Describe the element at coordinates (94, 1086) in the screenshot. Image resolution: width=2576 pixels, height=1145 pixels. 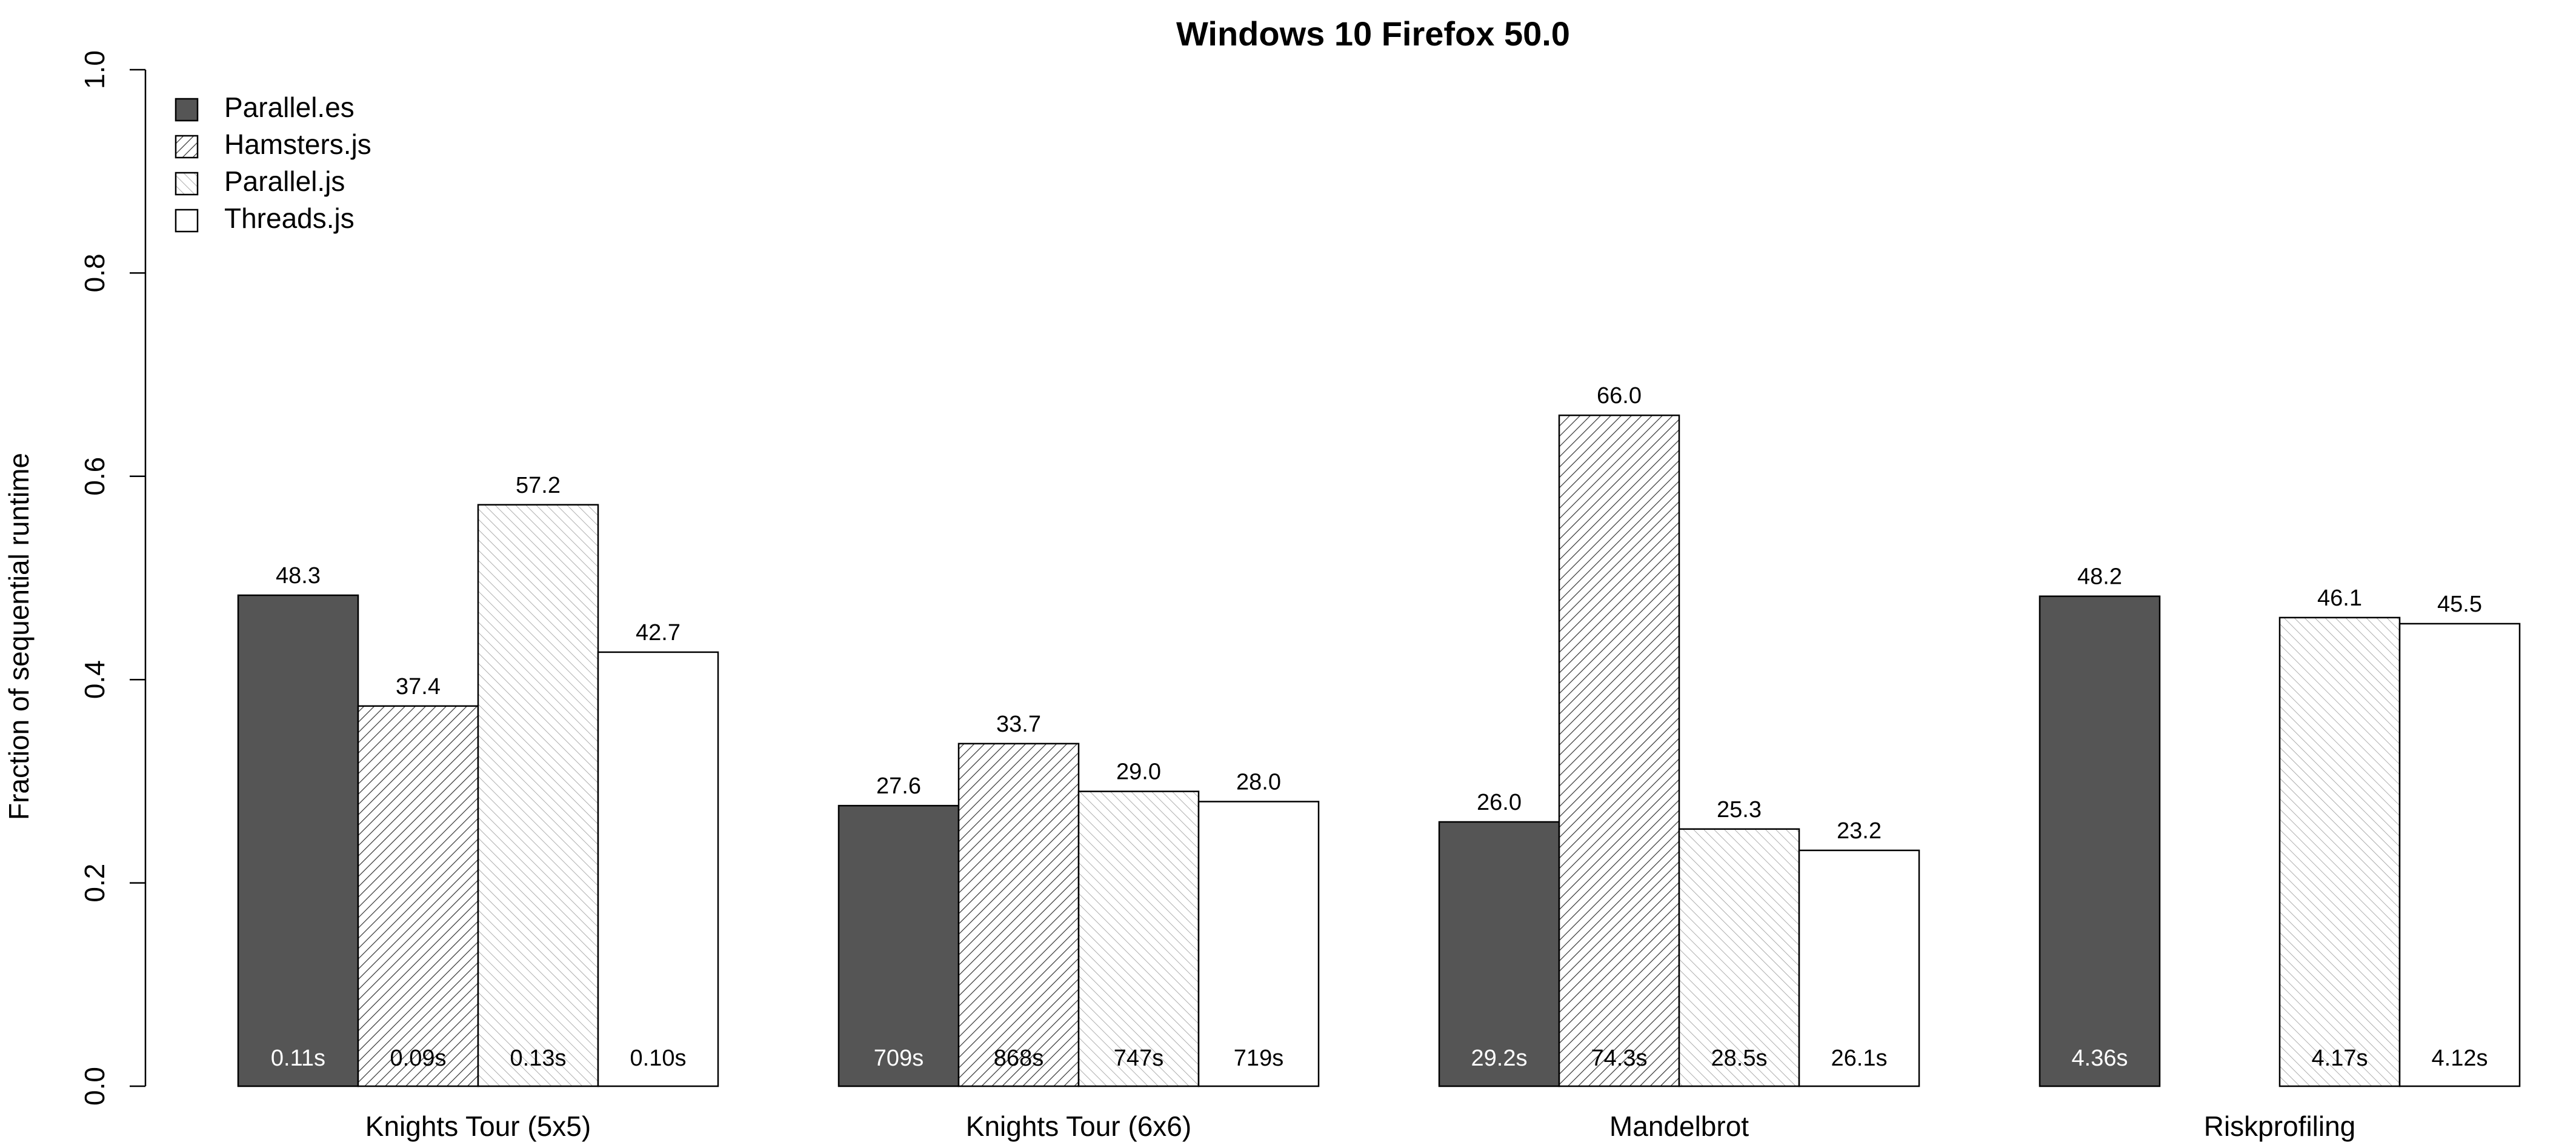
I see `y-tick-label: 0.0` at that location.